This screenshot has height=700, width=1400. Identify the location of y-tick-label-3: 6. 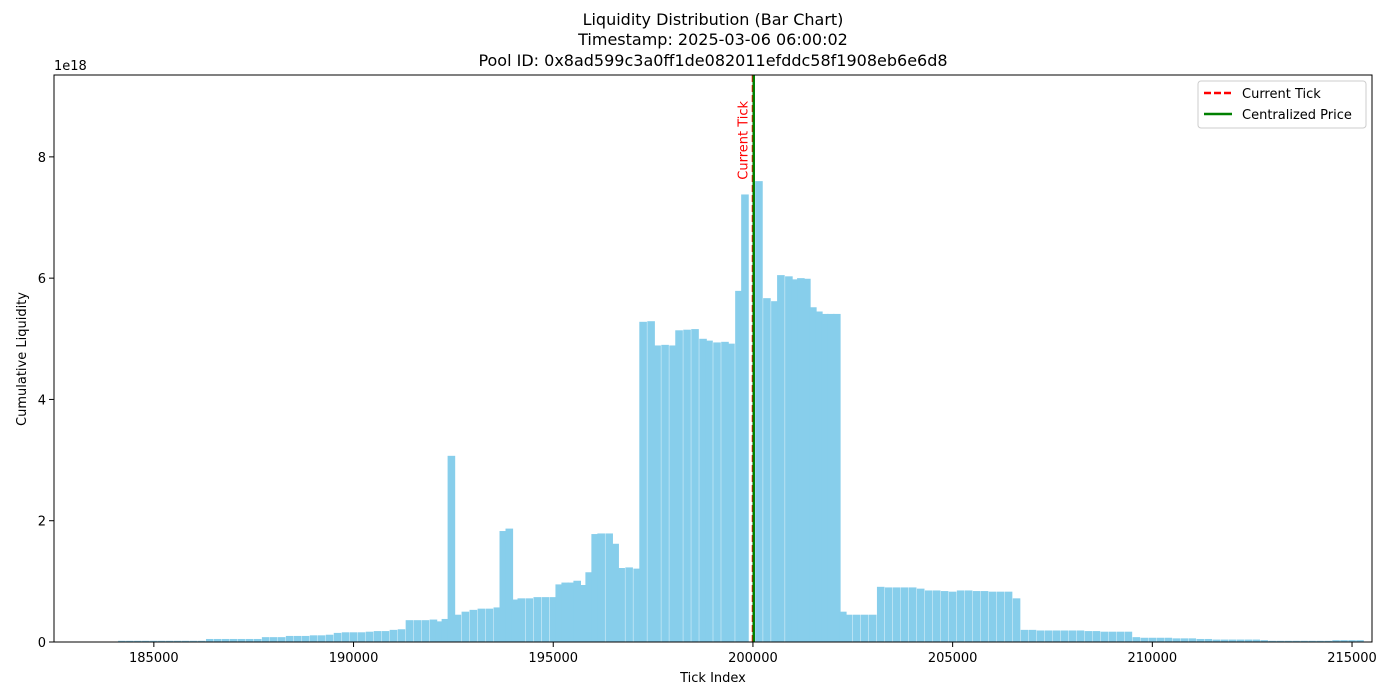
(42, 279).